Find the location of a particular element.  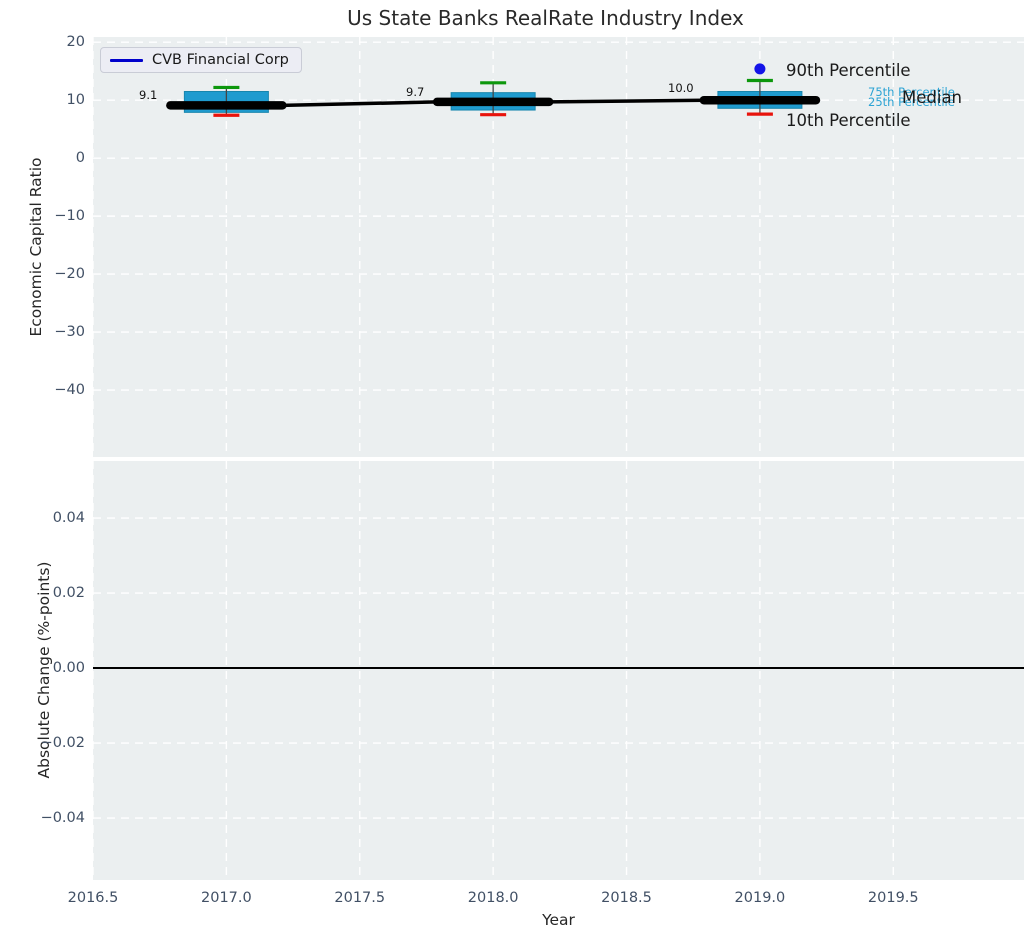

y-tick-top-10: 10 is located at coordinates (75, 100).